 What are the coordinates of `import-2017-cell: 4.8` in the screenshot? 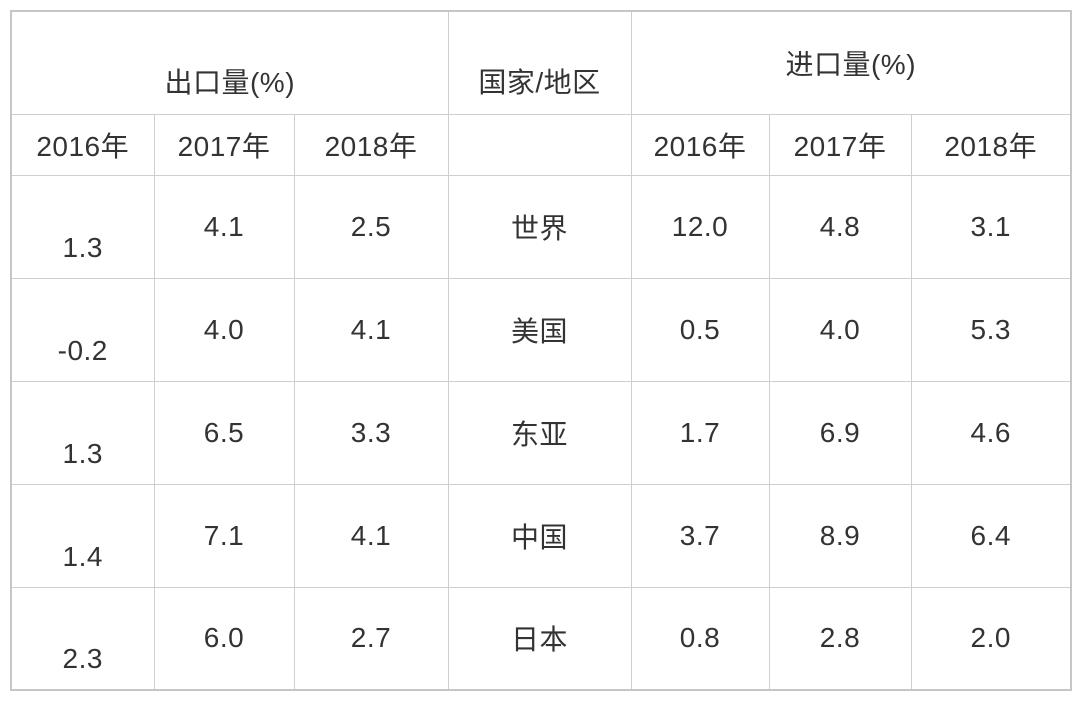 It's located at (840, 226).